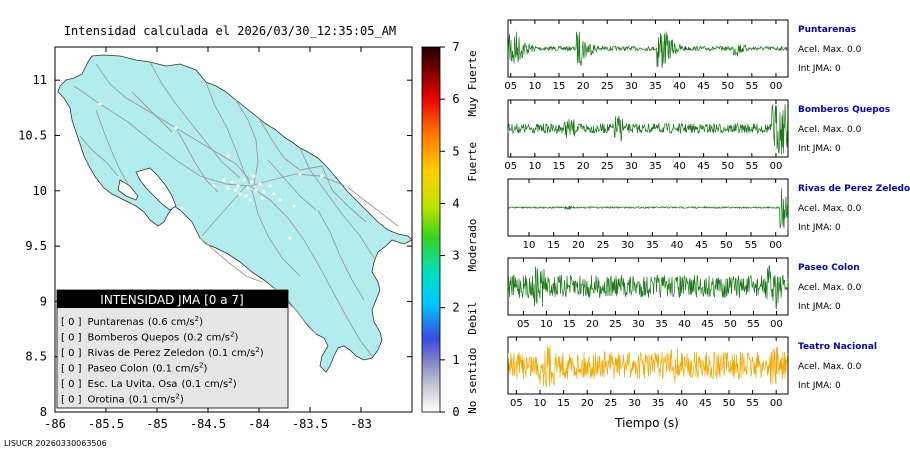 This screenshot has height=464, width=910. I want to click on legend-item: [ 0 ] Paseo Colon (0.1 cm/s2), so click(134, 368).